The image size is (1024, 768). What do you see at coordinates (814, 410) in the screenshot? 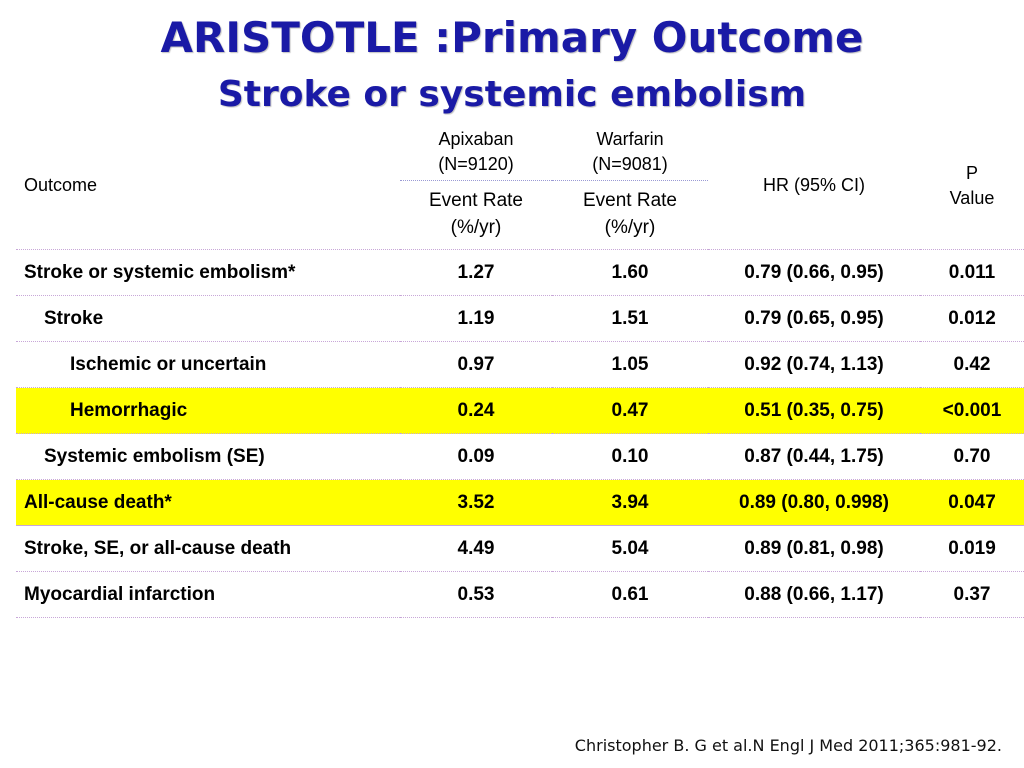
I see `hazard-ratio: 0.51 (0.35, 0.75)` at bounding box center [814, 410].